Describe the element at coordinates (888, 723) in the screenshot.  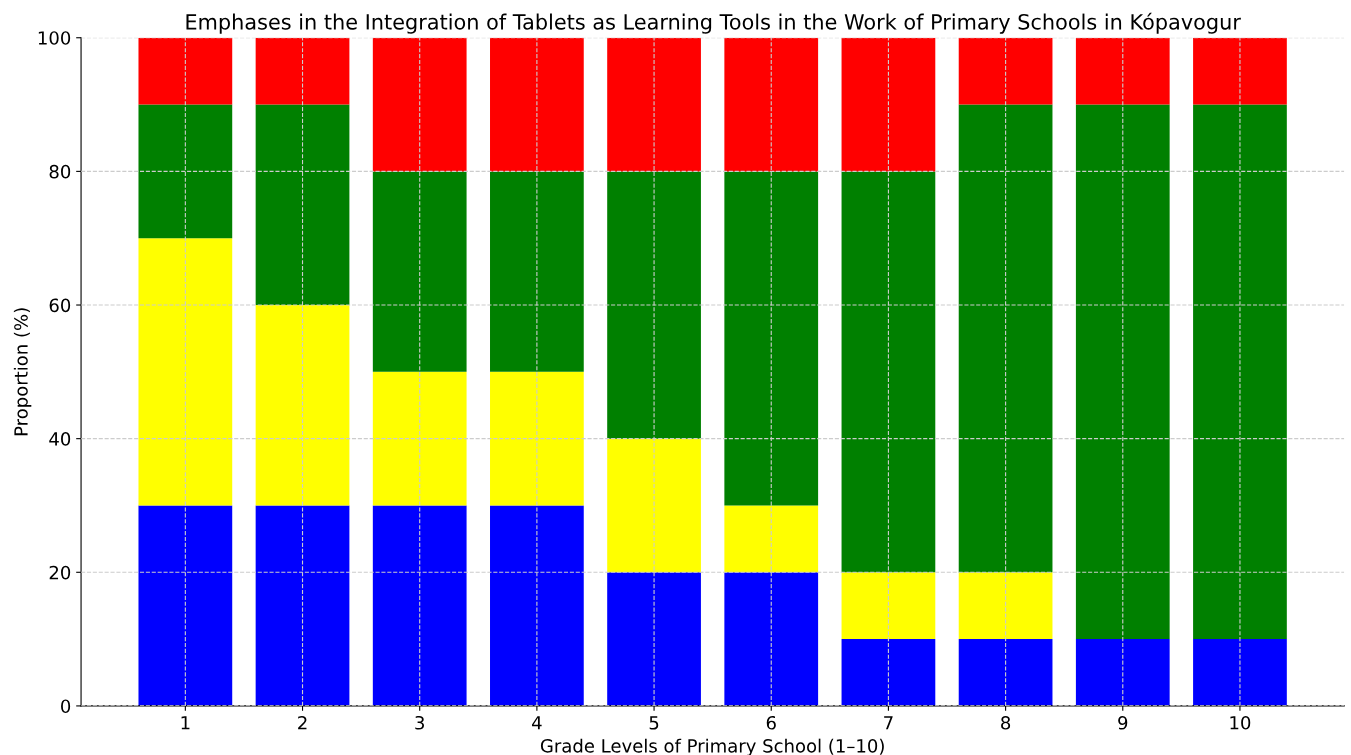
I see `x-tick-label: 7` at that location.